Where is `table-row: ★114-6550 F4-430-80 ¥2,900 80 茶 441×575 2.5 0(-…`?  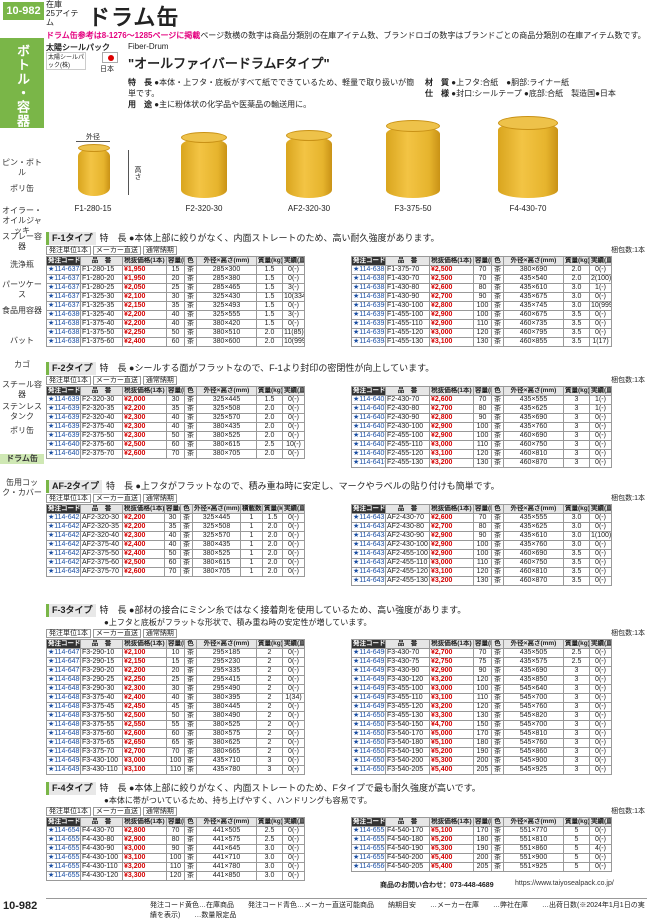 table-row: ★114-6550 F4-430-80 ¥2,900 80 茶 441×575 2.5 0(-… is located at coordinates (175, 840).